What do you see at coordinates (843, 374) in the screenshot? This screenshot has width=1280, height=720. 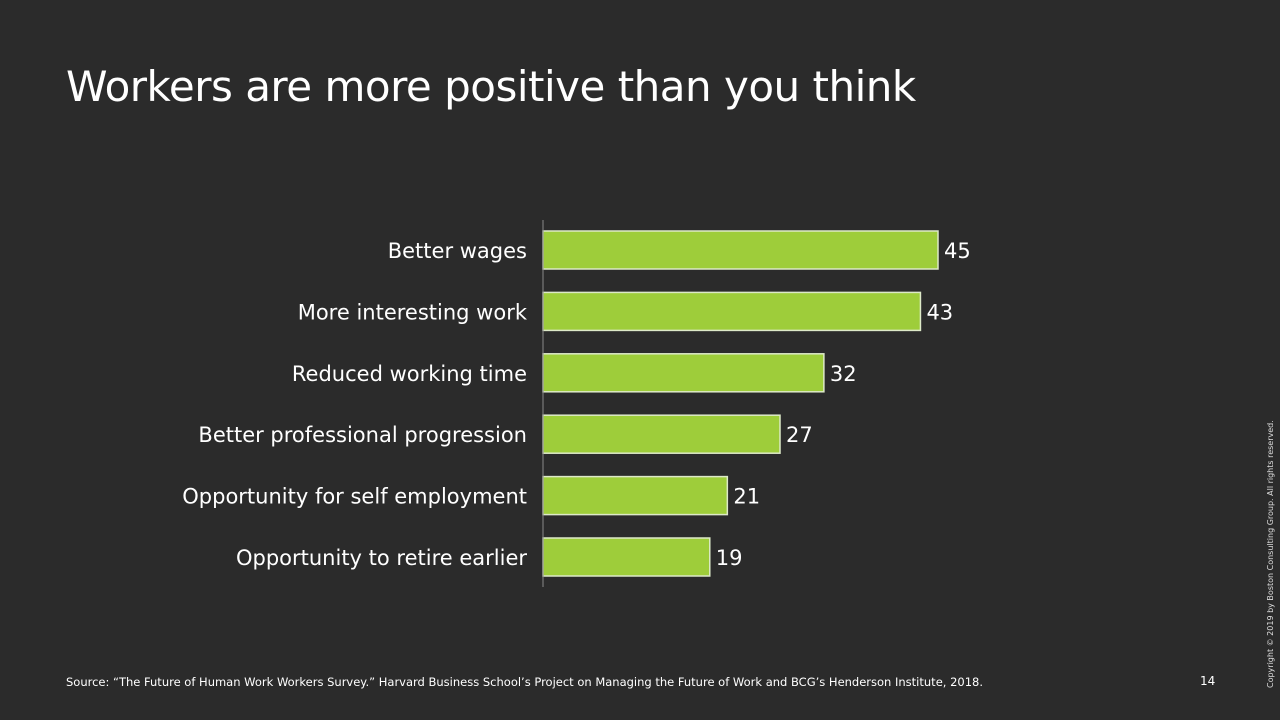 I see `data-label: 32` at bounding box center [843, 374].